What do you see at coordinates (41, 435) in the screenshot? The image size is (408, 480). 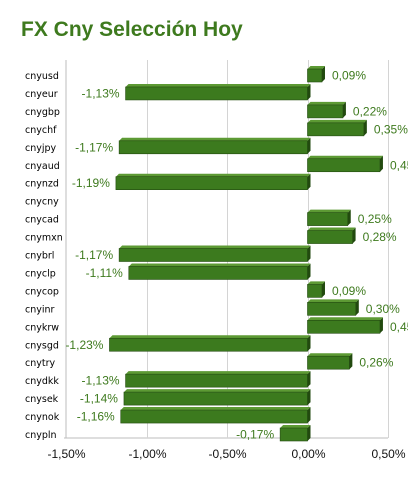 I see `category-label: cnypln` at bounding box center [41, 435].